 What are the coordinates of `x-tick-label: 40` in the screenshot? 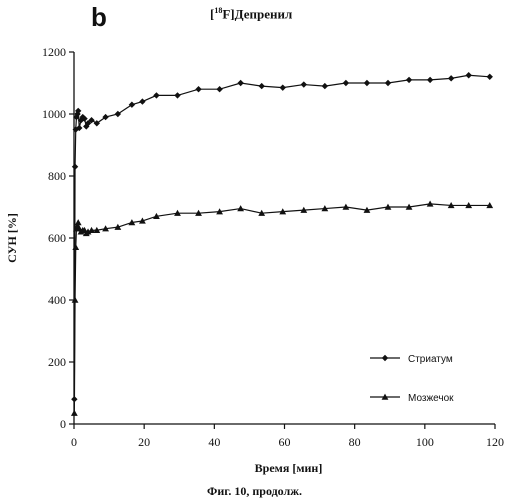 It's located at (214, 442).